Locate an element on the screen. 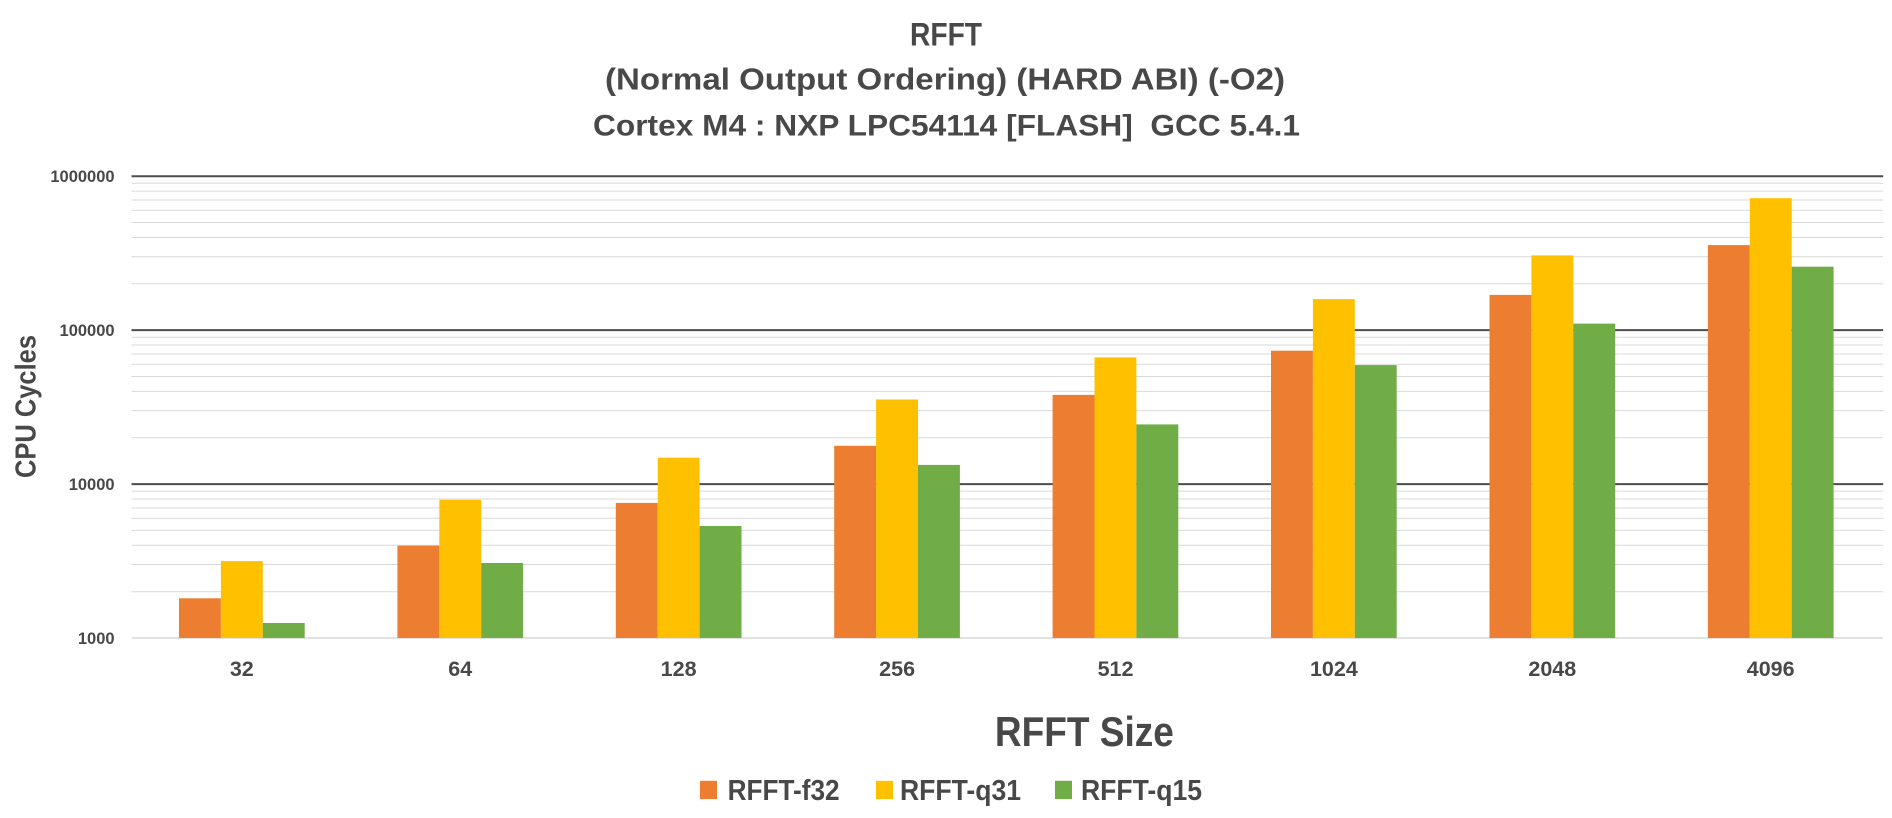 The width and height of the screenshot is (1892, 818). svg-text: 10000 is located at coordinates (92, 485).